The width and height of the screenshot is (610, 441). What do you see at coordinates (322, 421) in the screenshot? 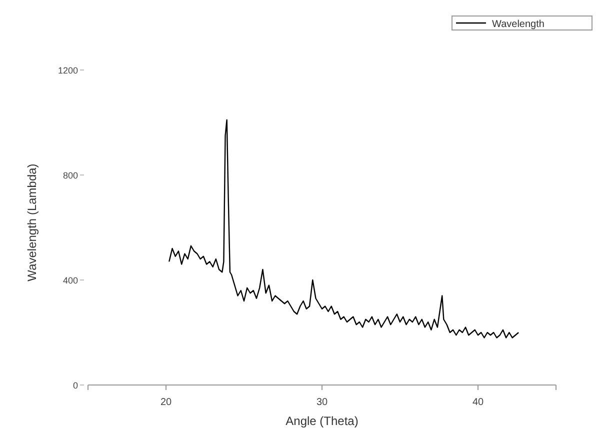
I see `x-axis-title: Angle (Theta)` at bounding box center [322, 421].